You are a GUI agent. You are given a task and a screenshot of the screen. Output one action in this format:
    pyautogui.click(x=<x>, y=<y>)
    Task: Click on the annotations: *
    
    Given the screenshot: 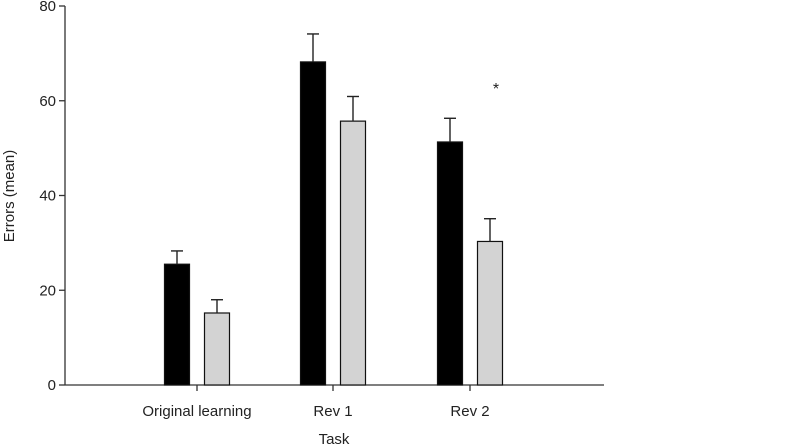 What is the action you would take?
    pyautogui.click(x=496, y=89)
    